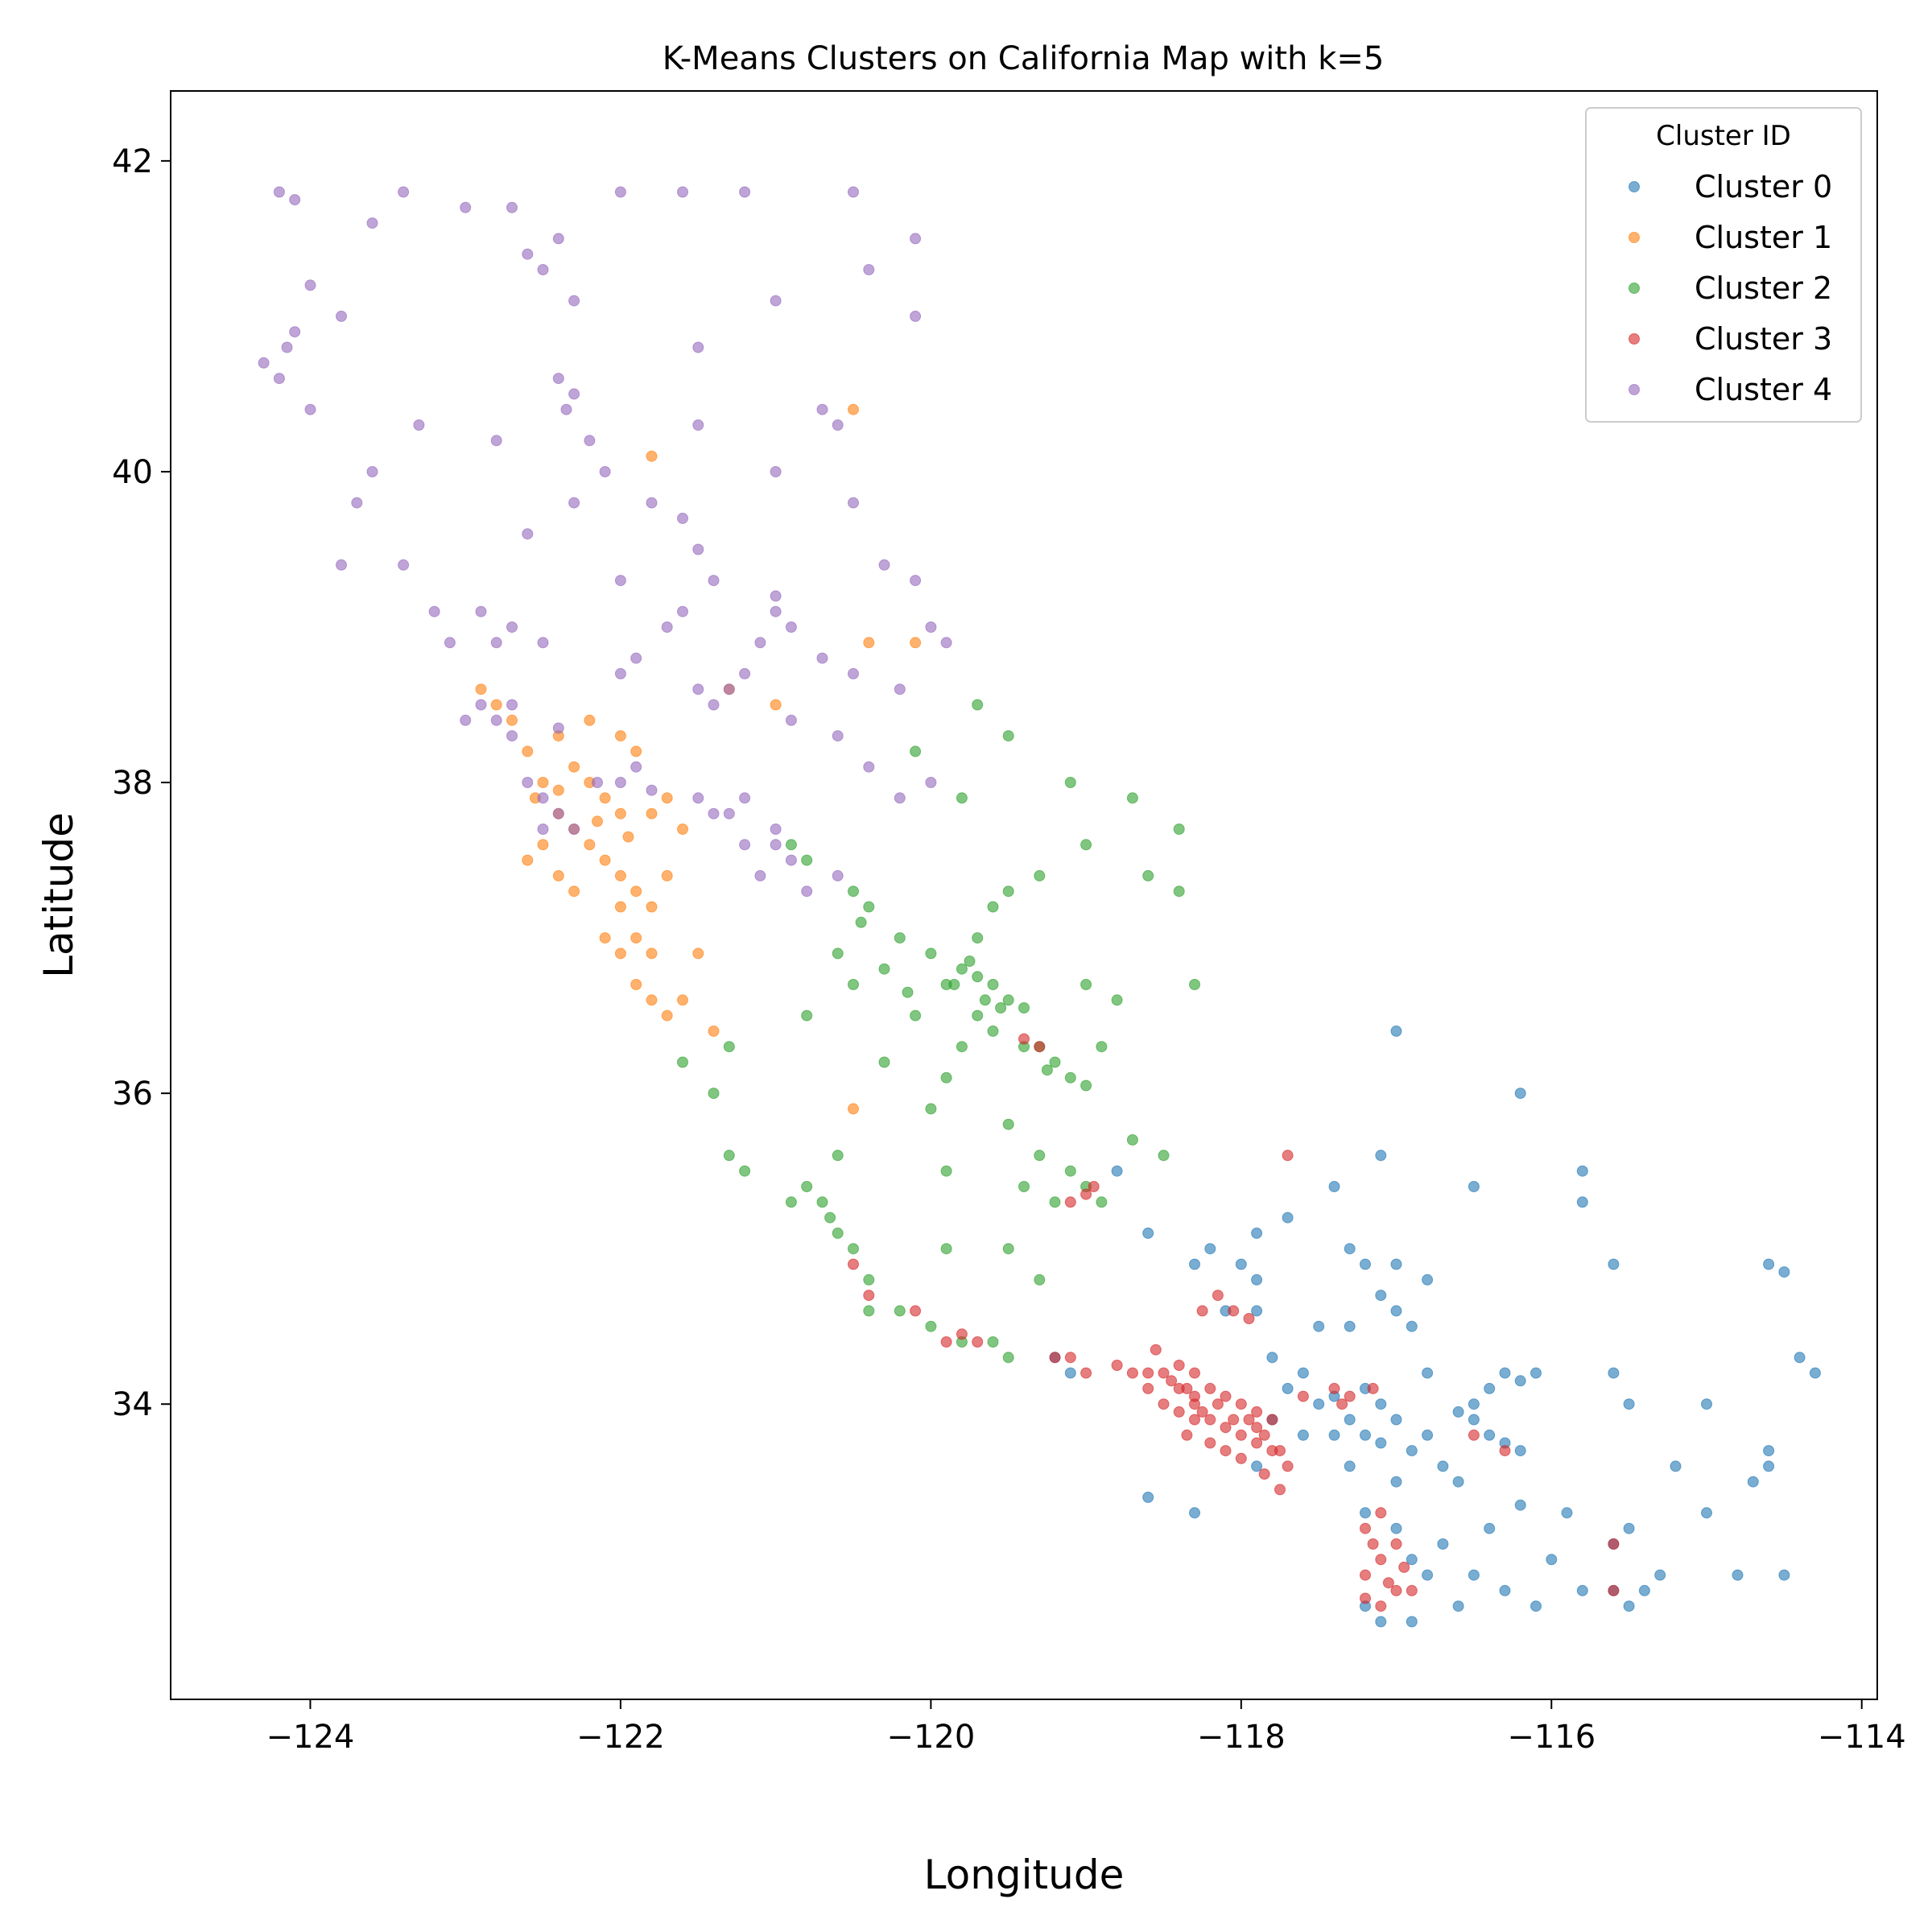 This screenshot has height=1932, width=1932. Describe the element at coordinates (1764, 186) in the screenshot. I see `legend-label: Cluster 0` at that location.